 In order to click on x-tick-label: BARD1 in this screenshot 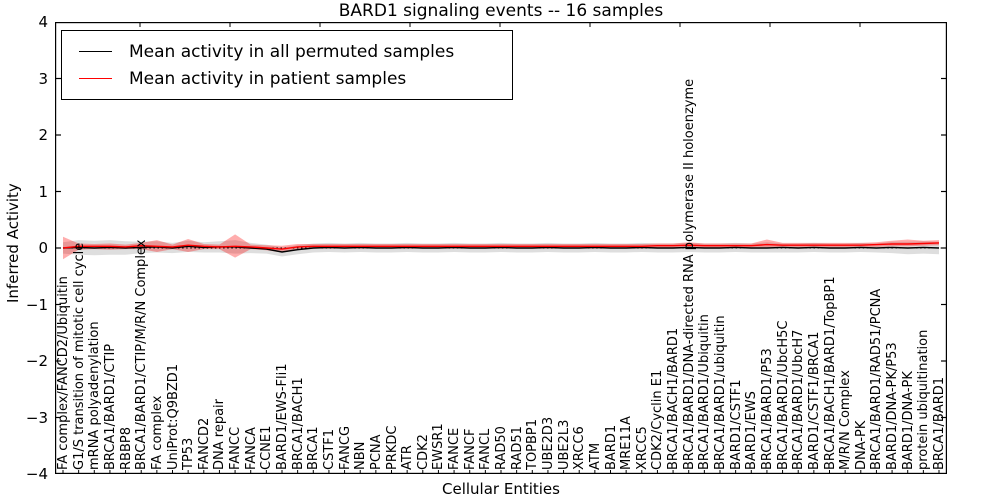, I will do `click(611, 447)`.